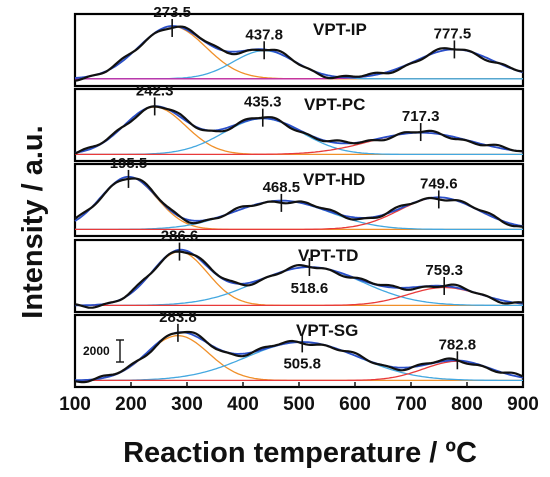 Image resolution: width=550 pixels, height=477 pixels. What do you see at coordinates (299, 404) in the screenshot?
I see `x-tick-label: 500` at bounding box center [299, 404].